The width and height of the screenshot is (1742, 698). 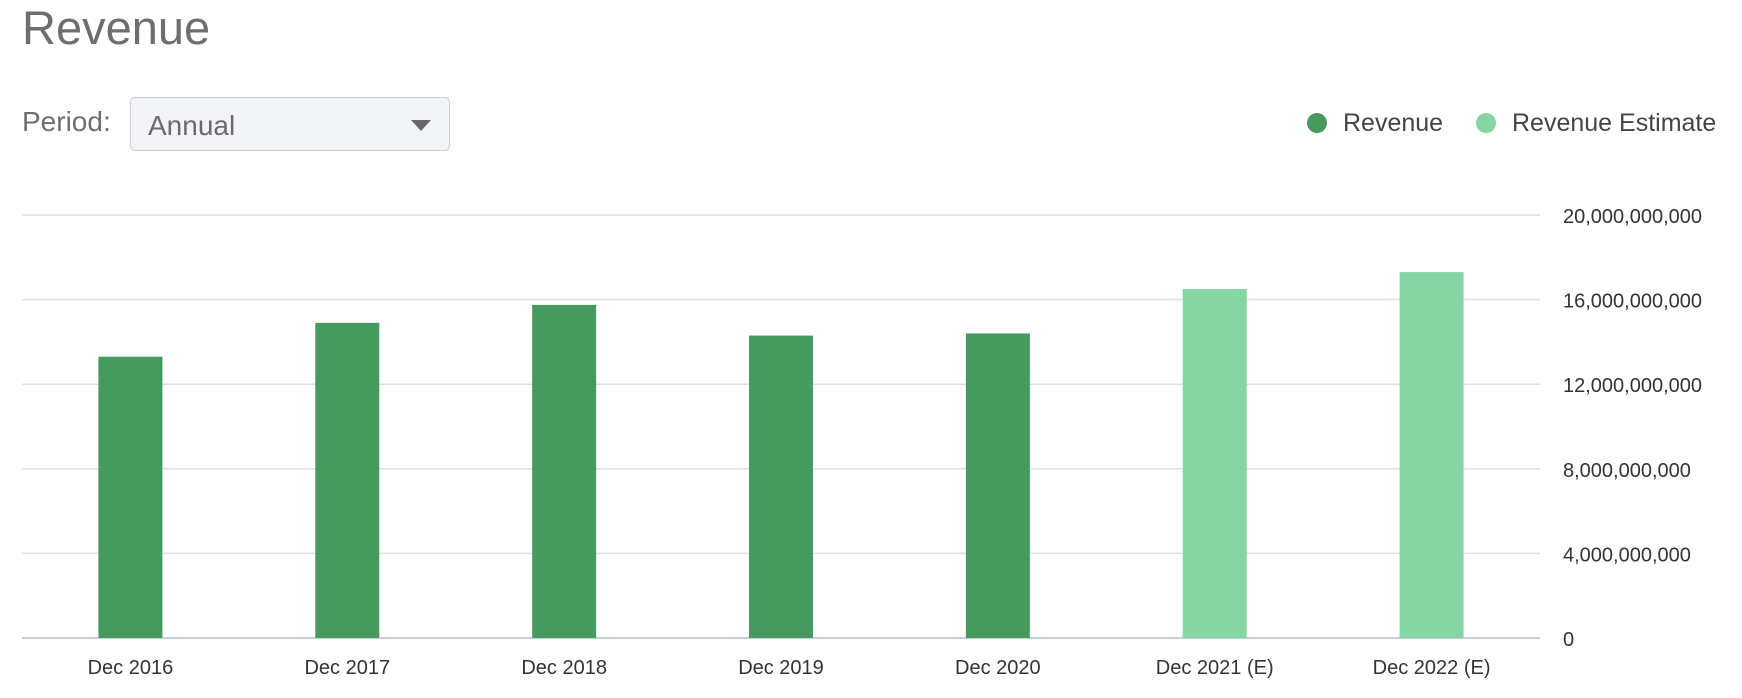 I want to click on period-label: Period:, so click(x=66, y=121).